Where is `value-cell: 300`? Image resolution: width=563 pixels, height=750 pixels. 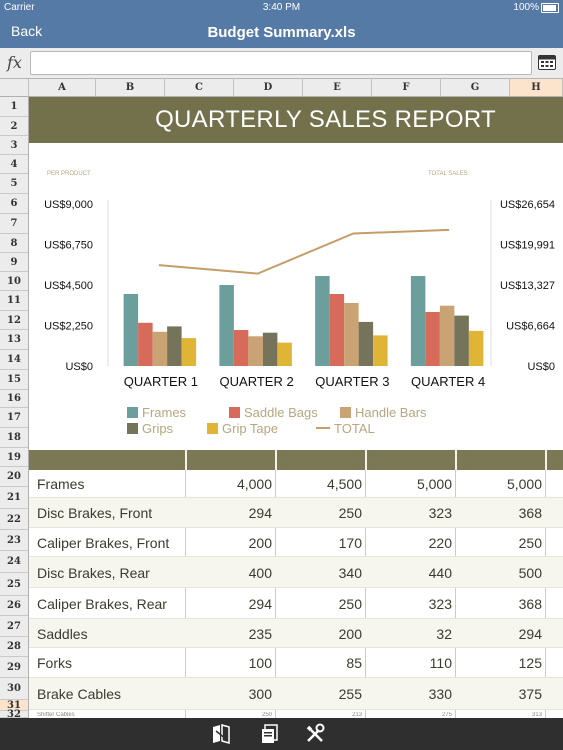 value-cell: 300 is located at coordinates (260, 694).